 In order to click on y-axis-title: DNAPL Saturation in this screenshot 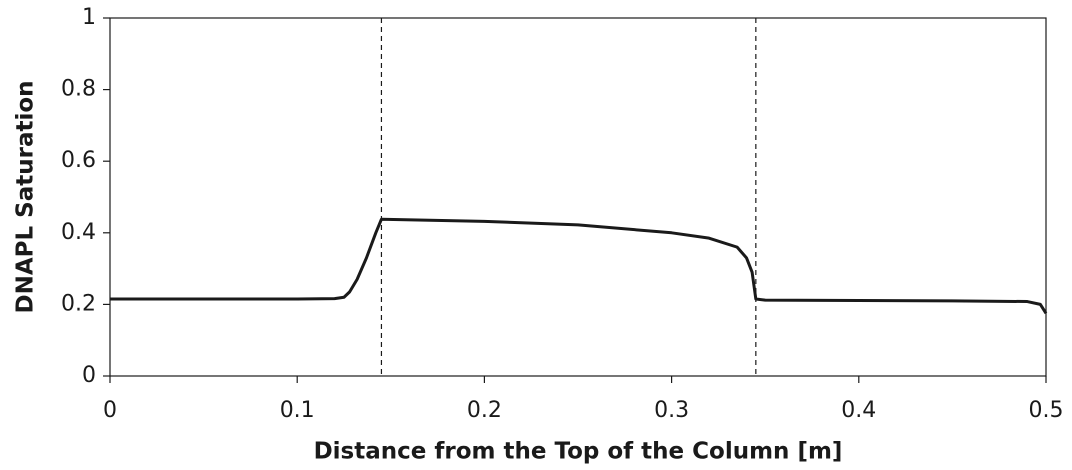, I will do `click(26, 196)`.